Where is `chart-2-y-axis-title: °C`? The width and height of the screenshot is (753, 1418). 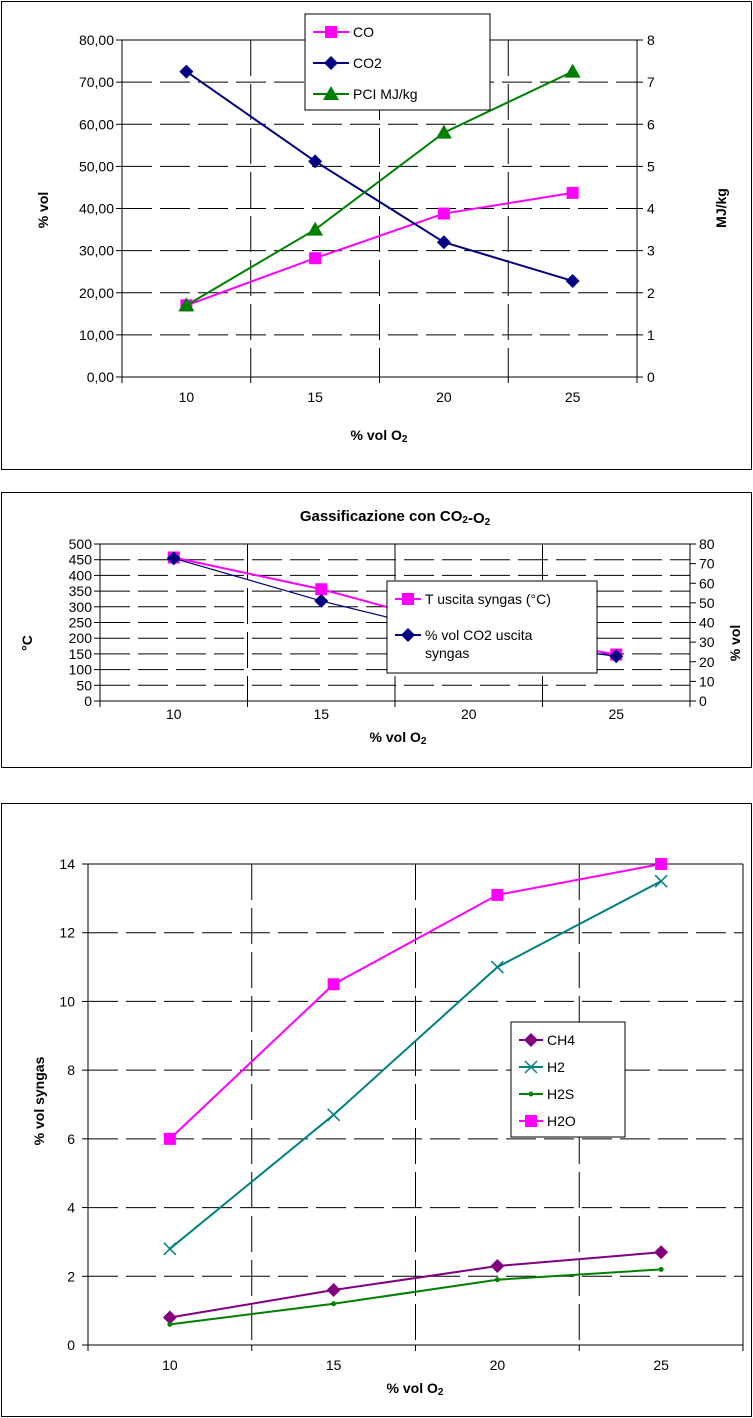
chart-2-y-axis-title: °C is located at coordinates (27, 643).